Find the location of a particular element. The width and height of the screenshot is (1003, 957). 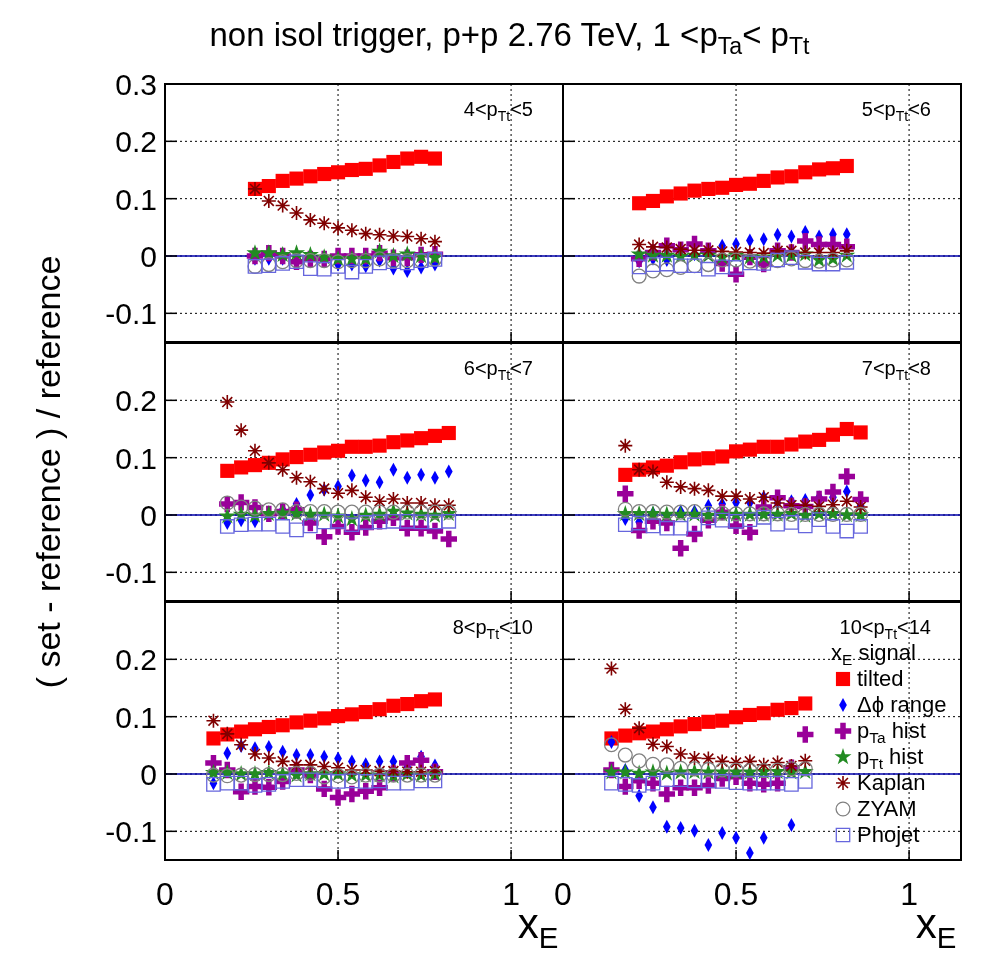

annotation: 10<p$_{Tt}$<14 is located at coordinates (885, 629).